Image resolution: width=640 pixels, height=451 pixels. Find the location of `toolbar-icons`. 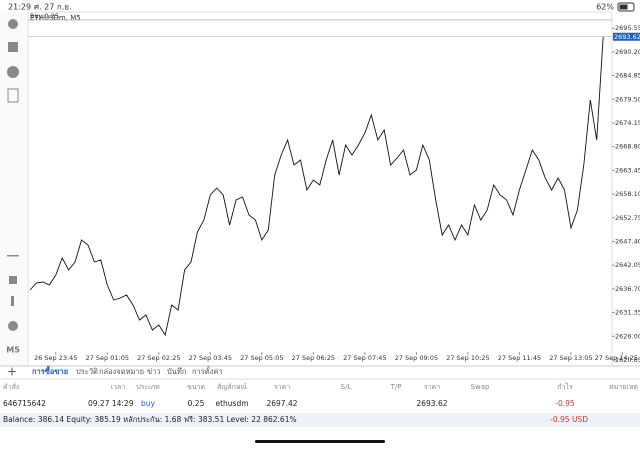

toolbar-icons is located at coordinates (13, 175).